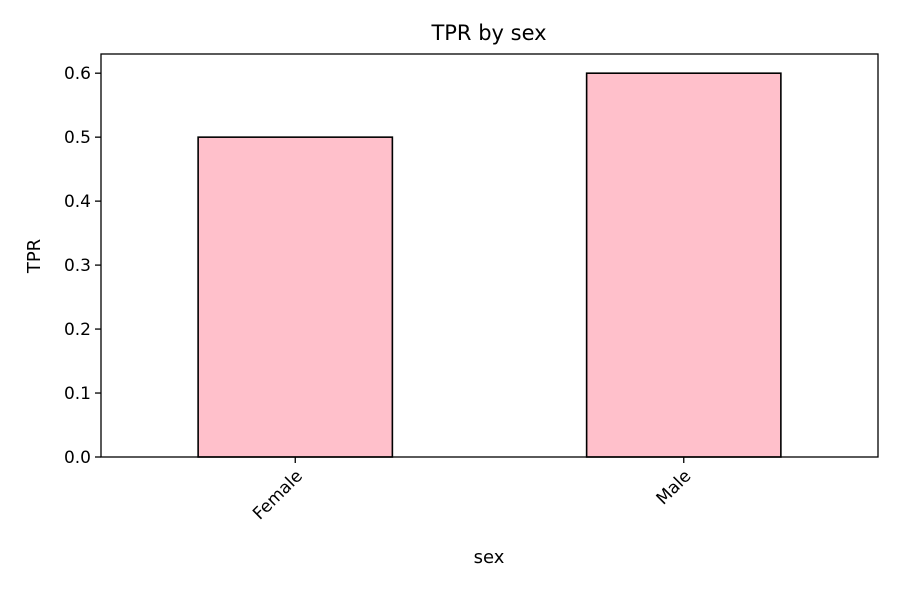 The width and height of the screenshot is (900, 600). I want to click on bar-male, so click(683, 265).